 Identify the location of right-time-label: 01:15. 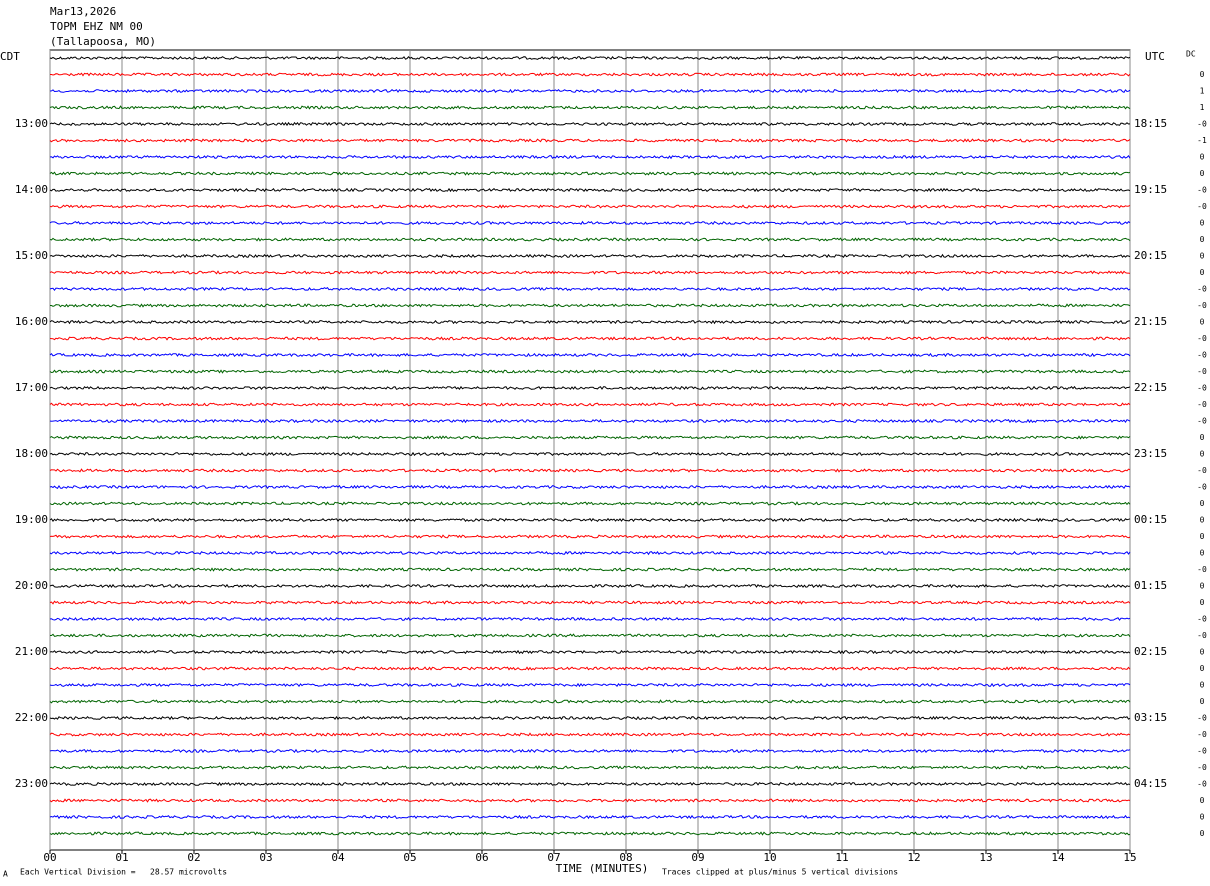
(1150, 585).